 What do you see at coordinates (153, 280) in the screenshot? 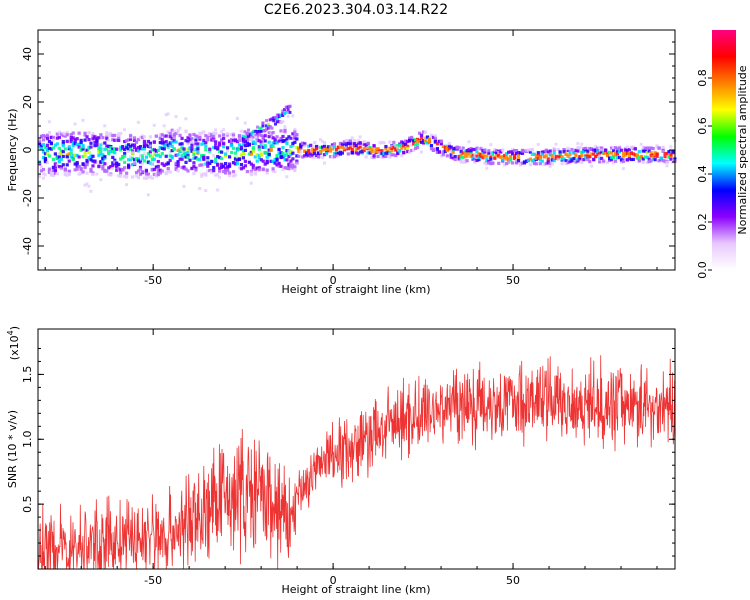
I see `spectrogram-x-tick-label: -50` at bounding box center [153, 280].